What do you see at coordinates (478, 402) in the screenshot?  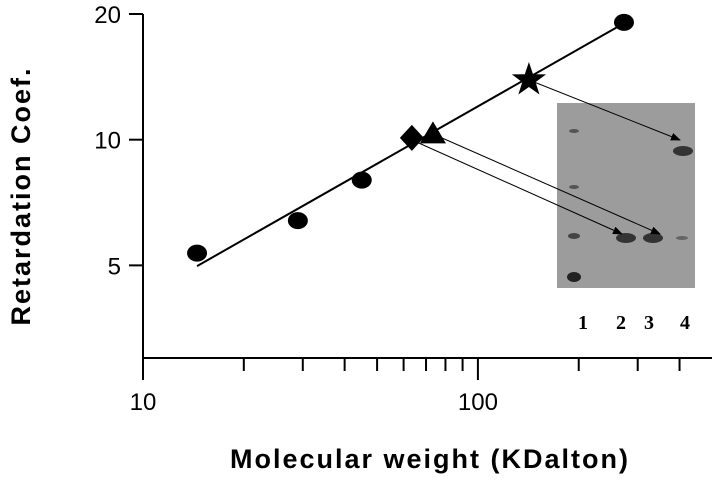 I see `x-tick-label: 100` at bounding box center [478, 402].